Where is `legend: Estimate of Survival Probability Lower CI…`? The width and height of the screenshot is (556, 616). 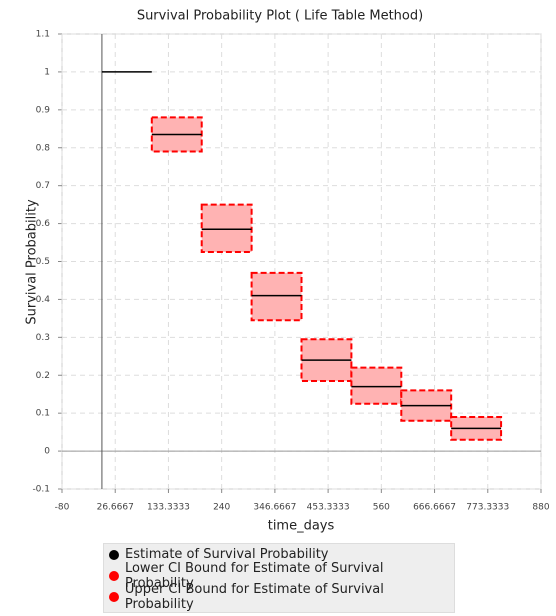
legend: Estimate of Survival Probability Lower CI… is located at coordinates (279, 578).